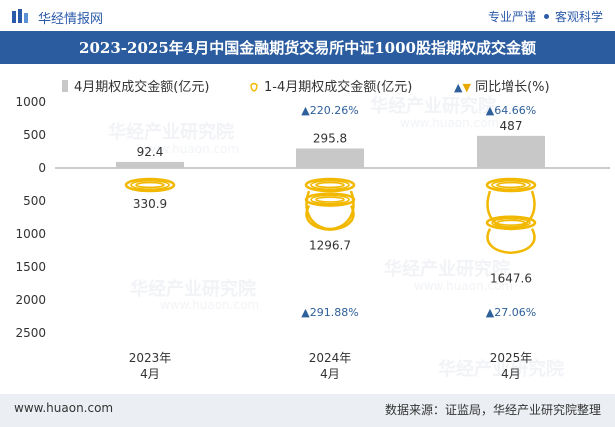 The image size is (615, 427). I want to click on legend-label-monthly: 4月期权成交金额(亿元), so click(142, 87).